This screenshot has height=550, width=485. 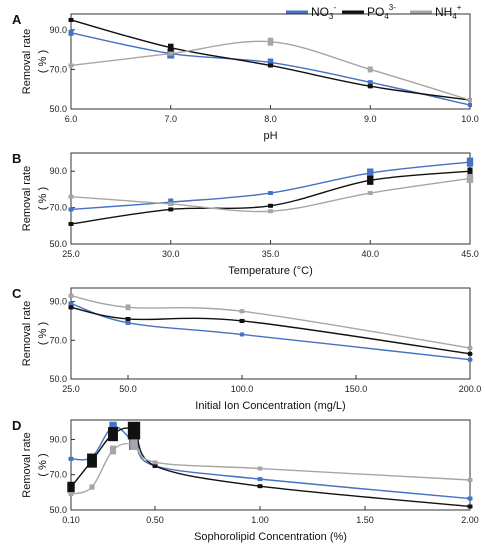 What do you see at coordinates (43, 198) in the screenshot?
I see `y-axis-unit-b: ( % )` at bounding box center [43, 198].